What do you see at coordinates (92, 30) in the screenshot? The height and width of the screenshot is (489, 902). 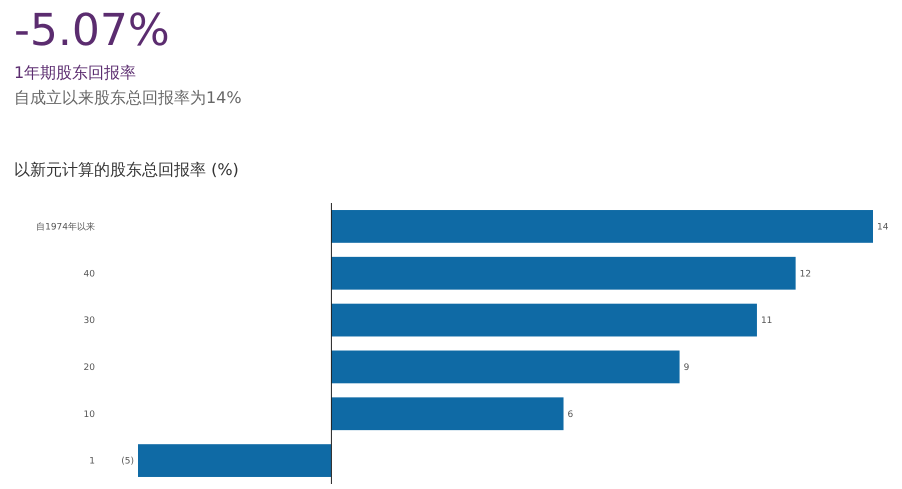 I see `text: -5.07%` at bounding box center [92, 30].